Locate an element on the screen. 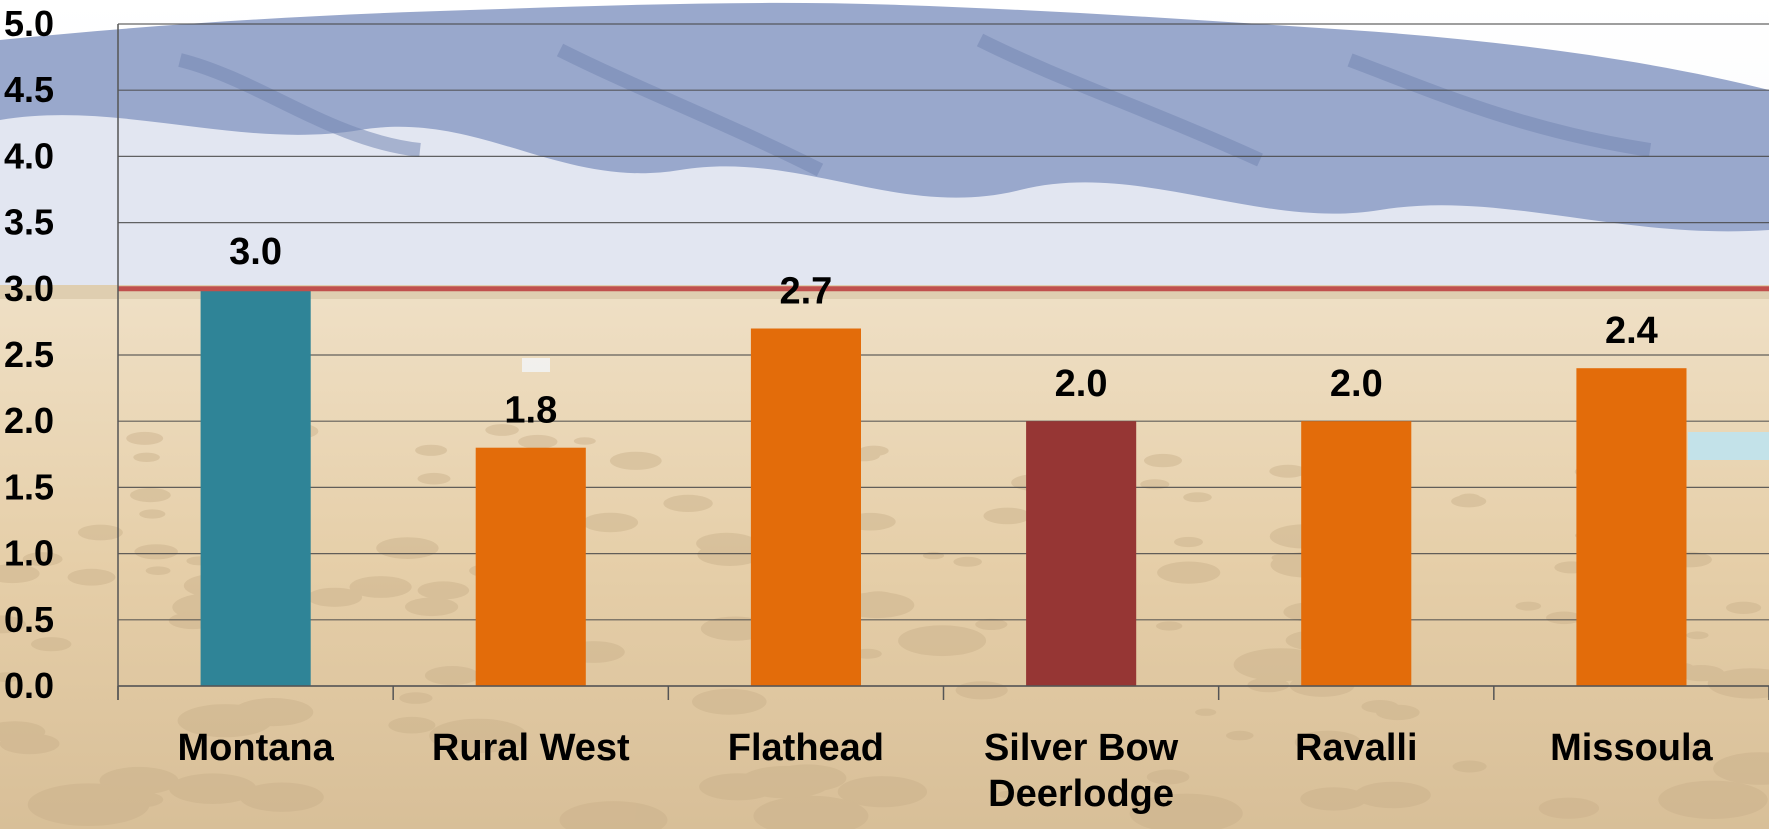 Image resolution: width=1769 pixels, height=829 pixels. y-tick-label: 1.0 is located at coordinates (29, 553).